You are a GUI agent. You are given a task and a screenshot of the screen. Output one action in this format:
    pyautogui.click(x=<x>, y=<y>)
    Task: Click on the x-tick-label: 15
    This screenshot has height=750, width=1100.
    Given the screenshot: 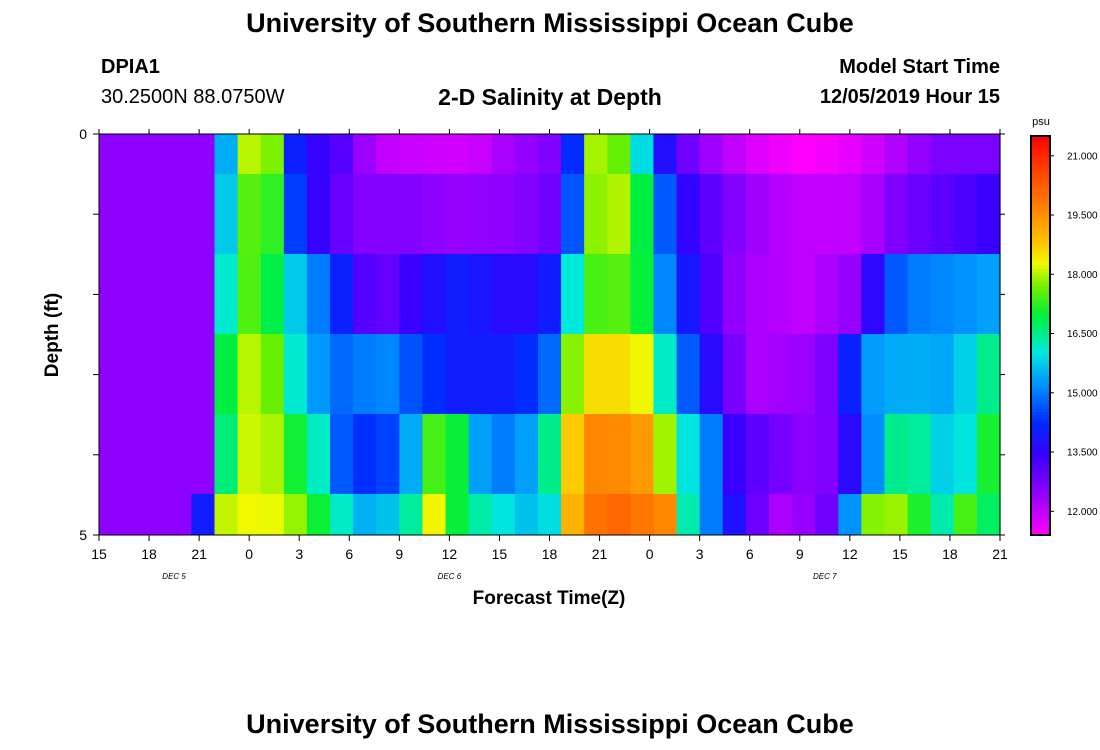 What is the action you would take?
    pyautogui.click(x=900, y=554)
    